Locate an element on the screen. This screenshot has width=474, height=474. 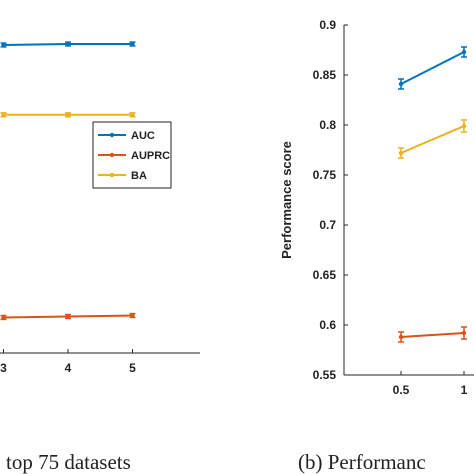
panel-b-x-tick-label-0: 0.5 is located at coordinates (401, 390).